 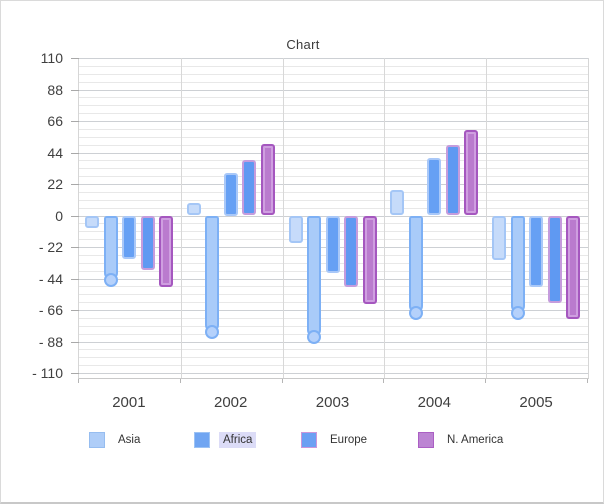 I want to click on x-axis-label-2005: 2005, so click(x=536, y=402).